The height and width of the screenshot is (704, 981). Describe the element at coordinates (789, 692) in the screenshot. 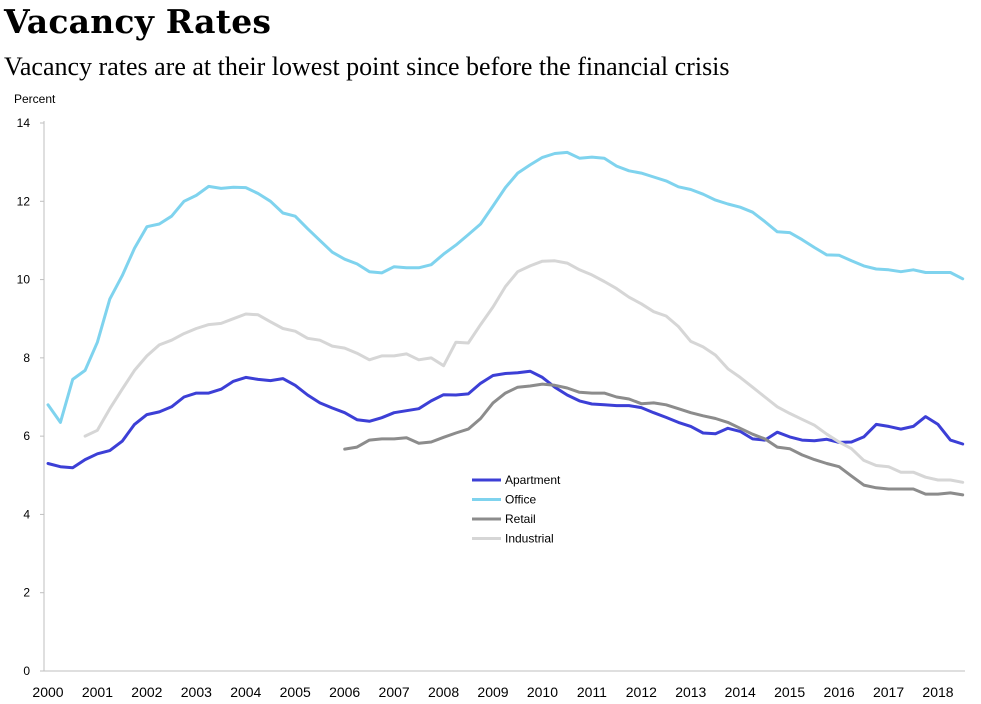

I see `x-tick-label: 2015` at that location.